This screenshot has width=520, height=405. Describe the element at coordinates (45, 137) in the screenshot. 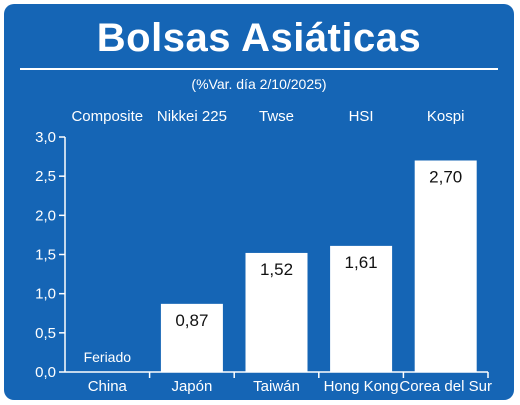

I see `y-tick-label: 3,0` at that location.